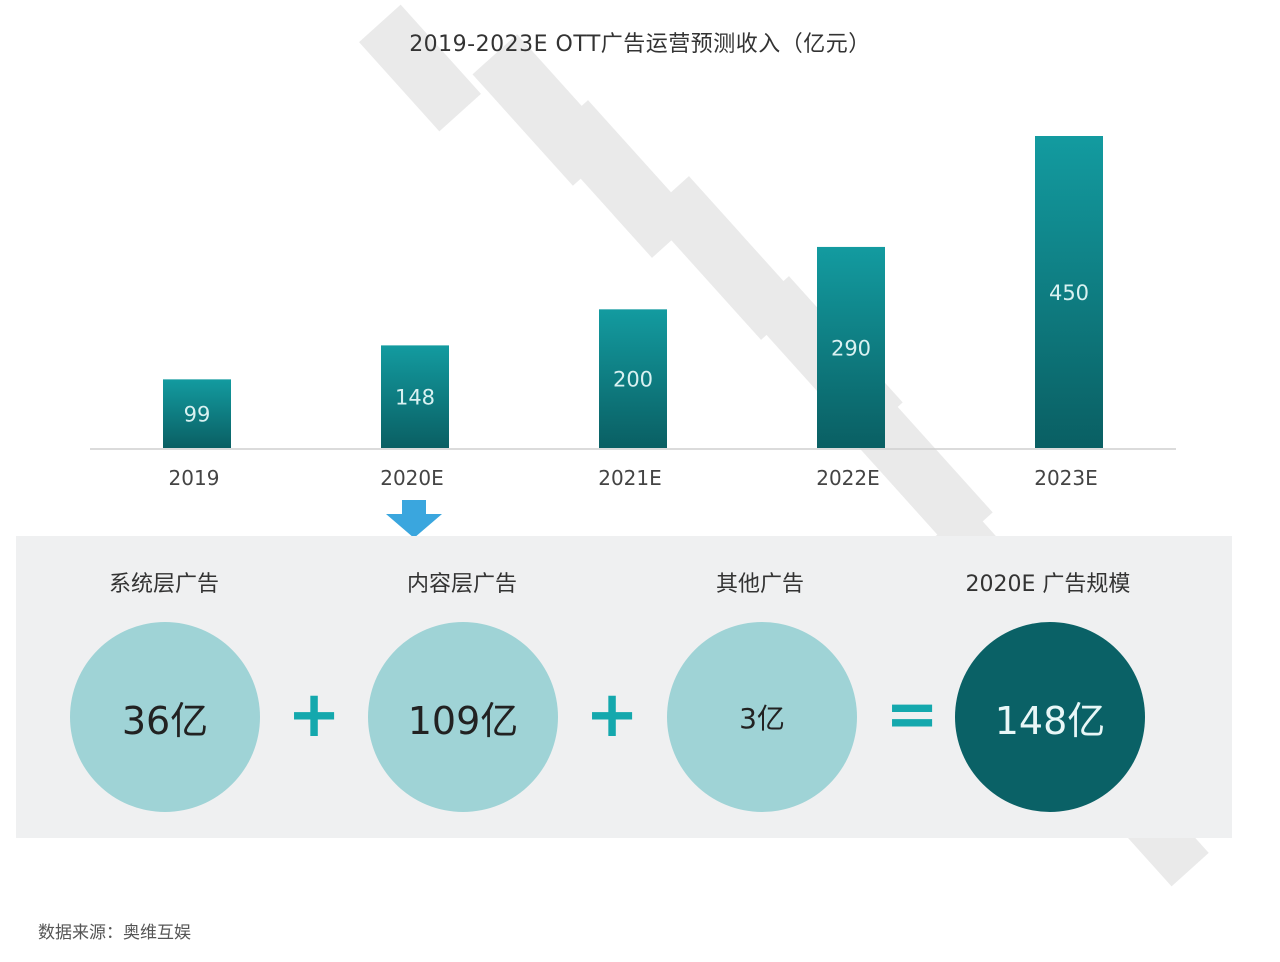 The image size is (1280, 962). I want to click on data-label-2020E: 148, so click(415, 398).